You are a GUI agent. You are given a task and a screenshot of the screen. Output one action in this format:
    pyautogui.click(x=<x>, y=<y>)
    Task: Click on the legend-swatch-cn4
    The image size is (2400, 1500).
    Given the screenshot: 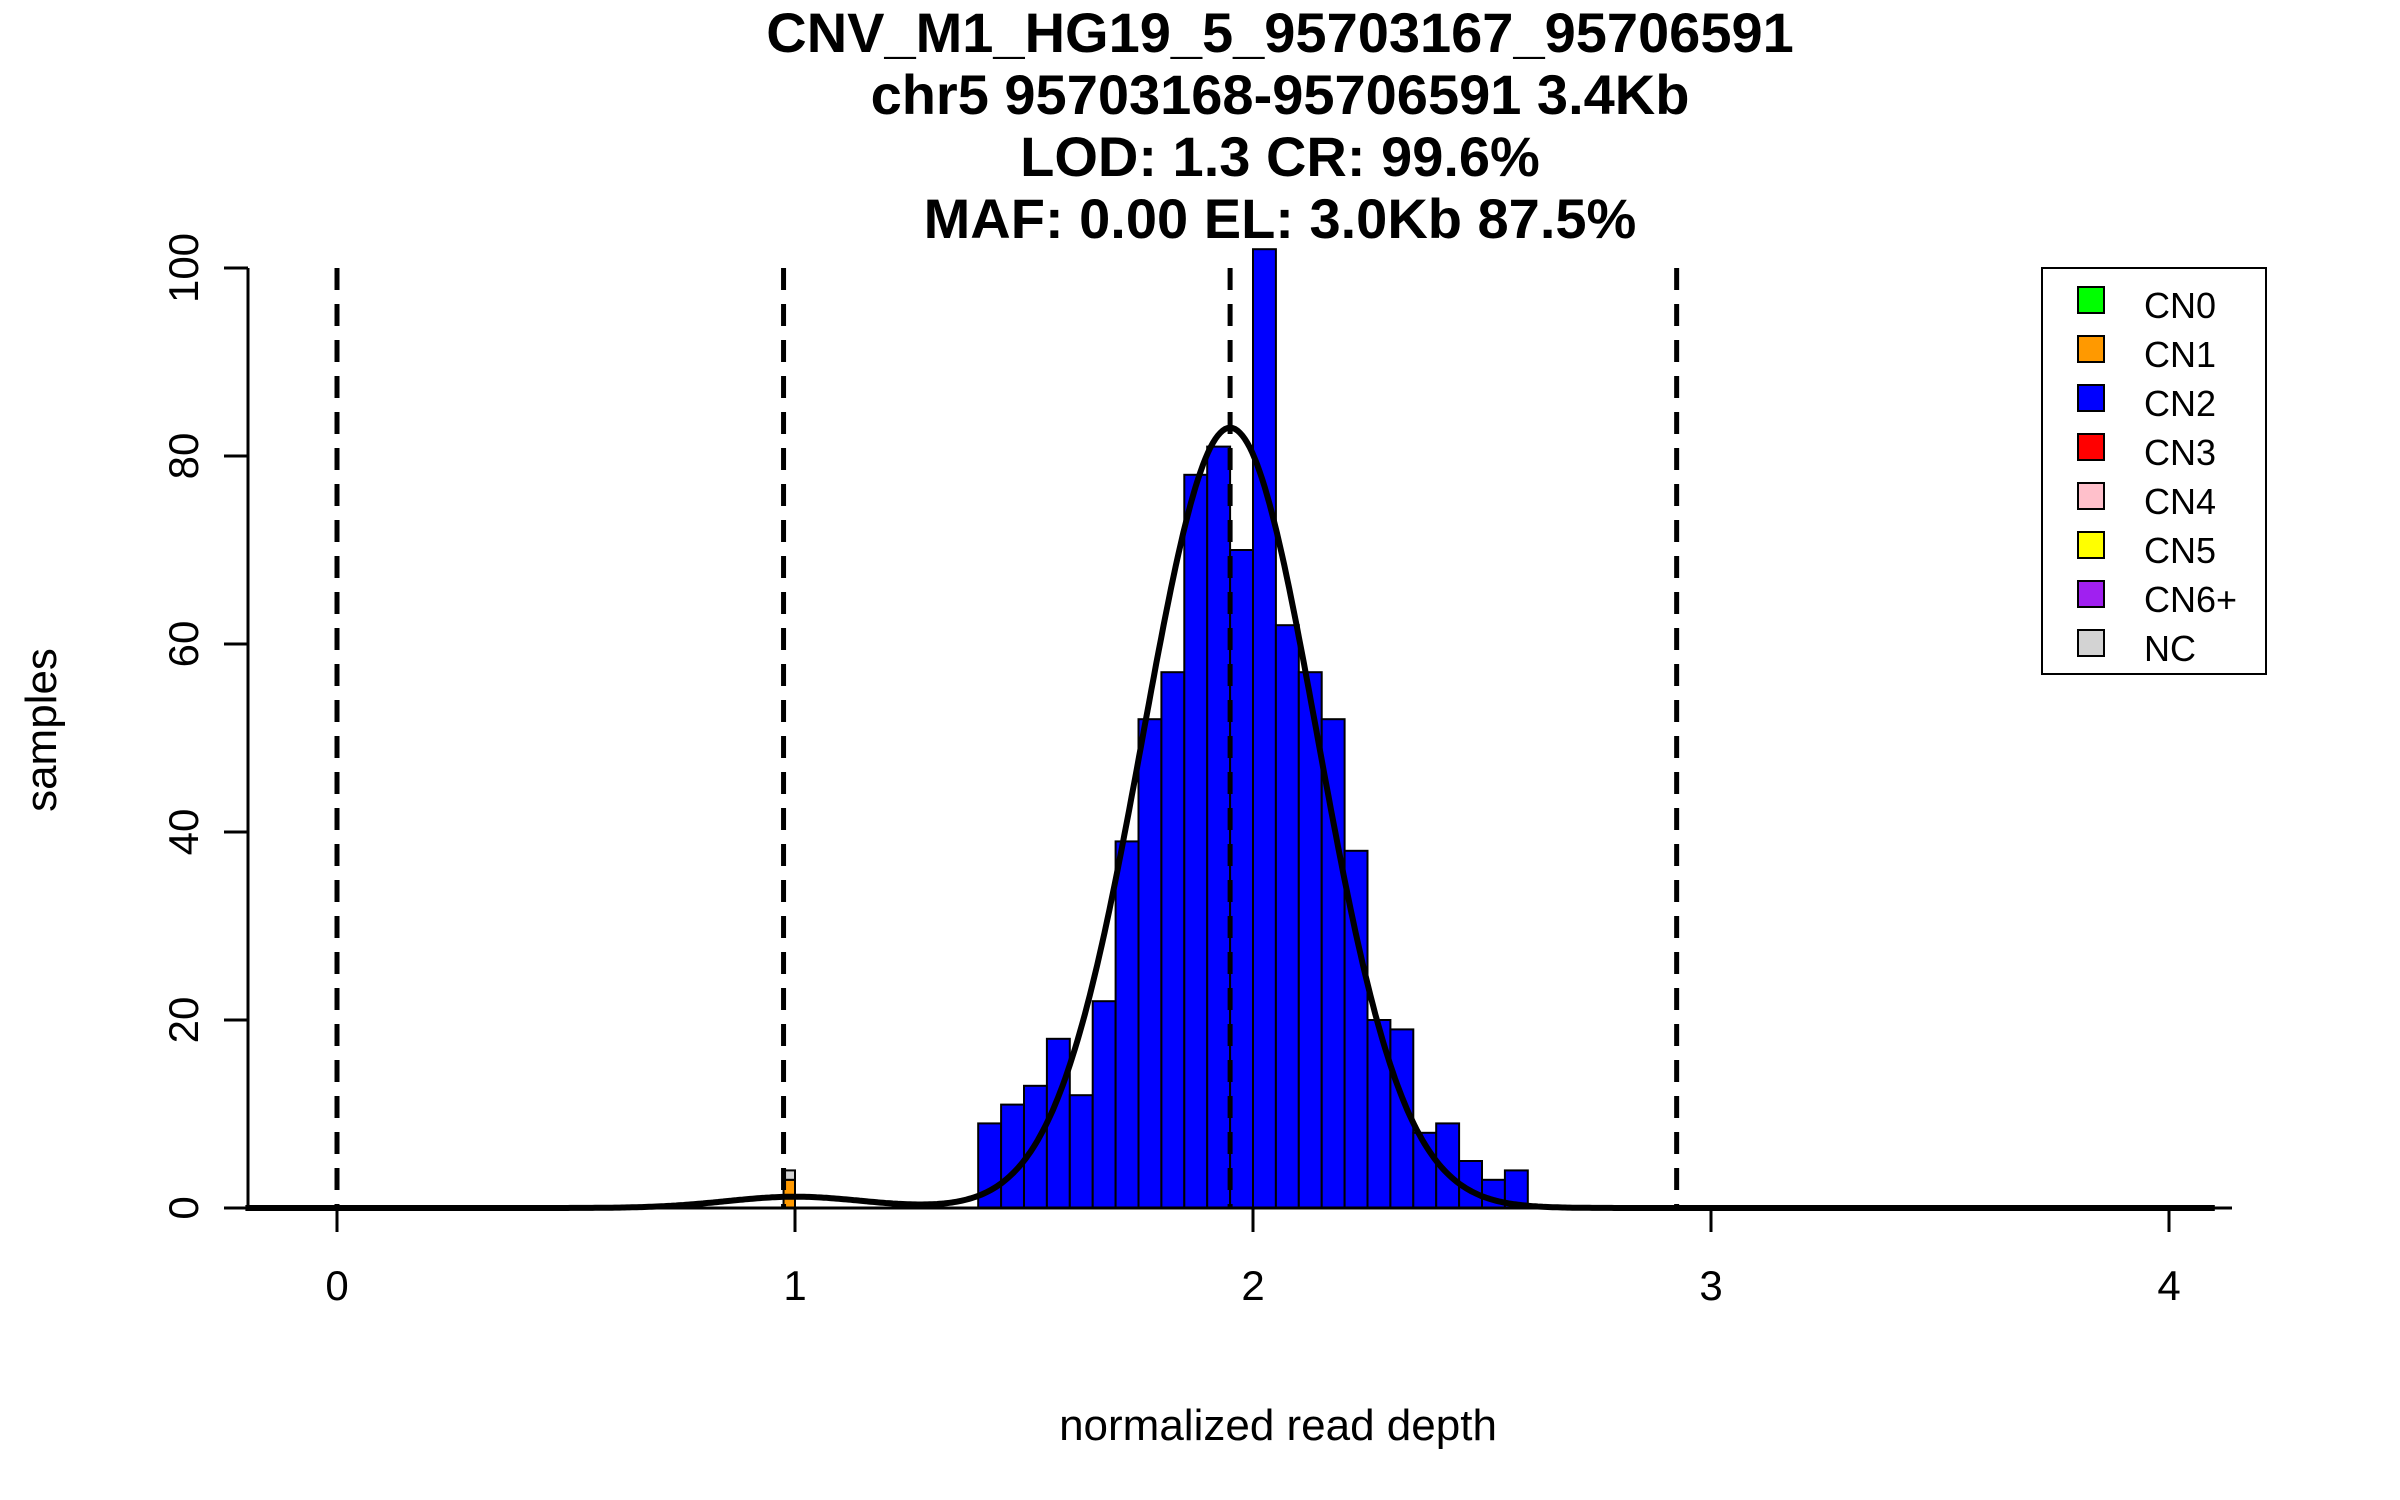 What is the action you would take?
    pyautogui.click(x=2091, y=496)
    